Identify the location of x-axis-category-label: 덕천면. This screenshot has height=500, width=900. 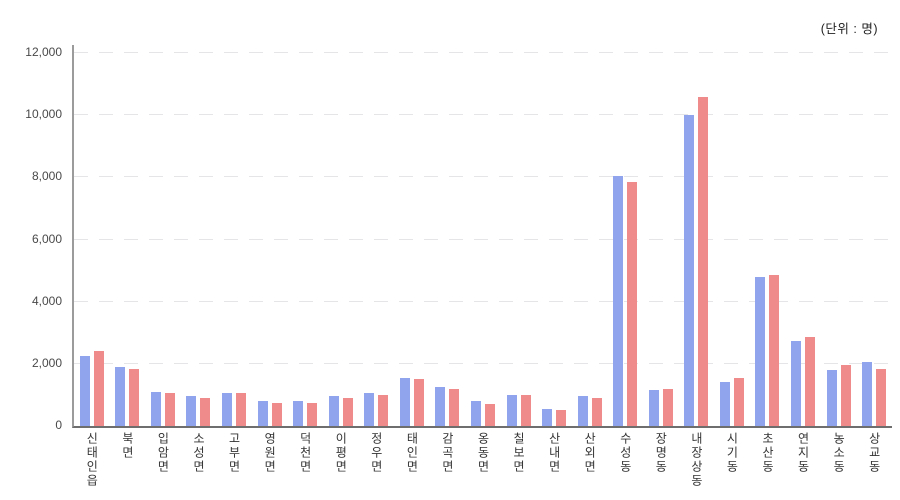
(305, 453).